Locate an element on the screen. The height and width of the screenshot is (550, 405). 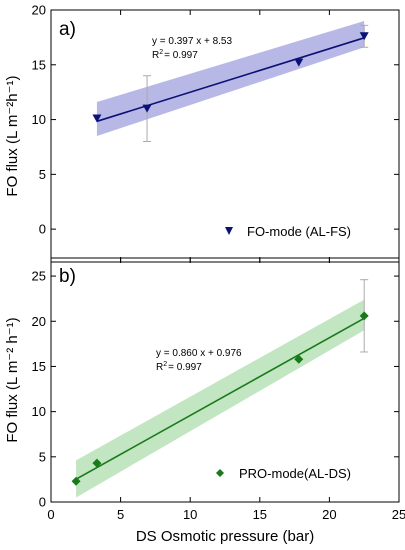
panel-a-fit-line is located at coordinates (230, 80).